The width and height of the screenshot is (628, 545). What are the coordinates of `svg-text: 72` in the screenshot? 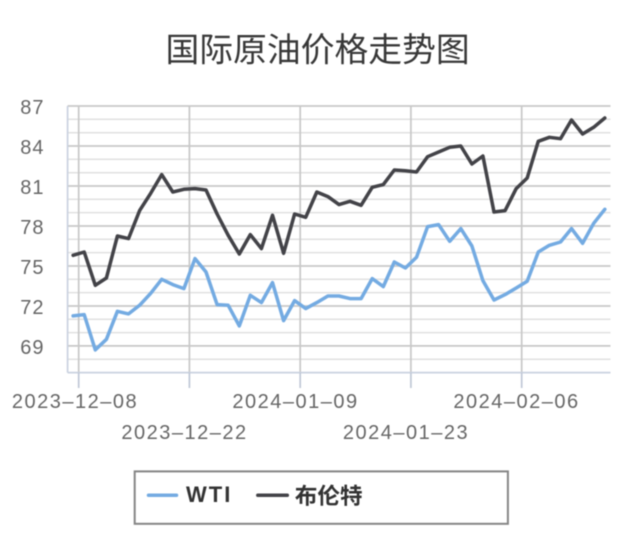 It's located at (32, 308).